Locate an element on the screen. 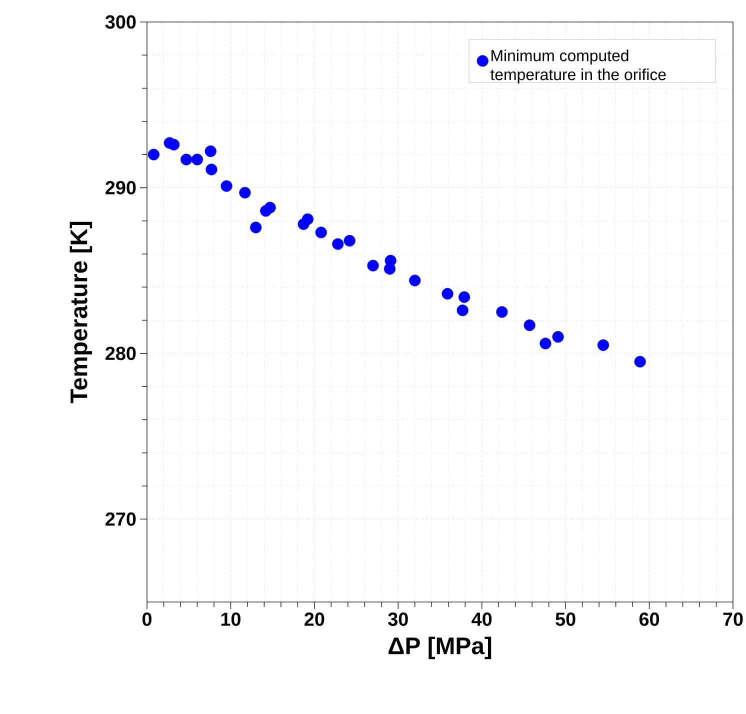 Image resolution: width=746 pixels, height=714 pixels. y-axis-title: Temperature [K] is located at coordinates (81, 313).